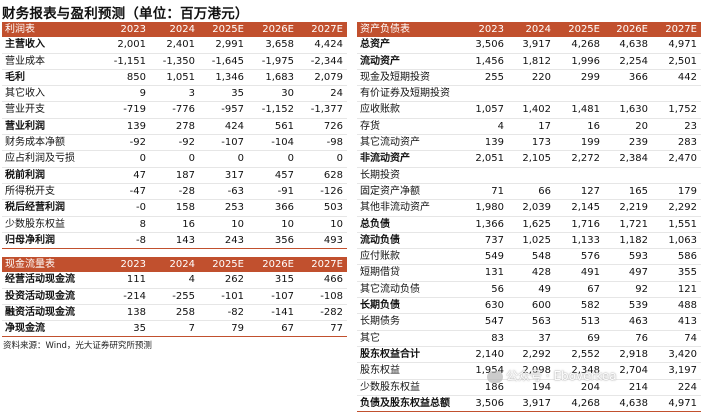 Image resolution: width=703 pixels, height=412 pixels. I want to click on cell-value: 121, so click(676, 290).